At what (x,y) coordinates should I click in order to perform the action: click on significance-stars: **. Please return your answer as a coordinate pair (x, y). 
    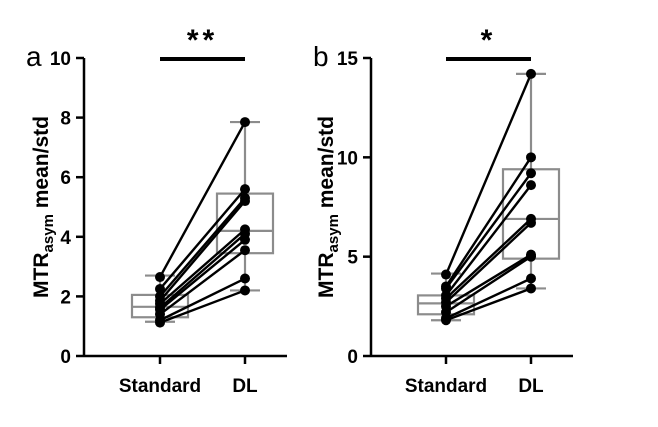
    Looking at the image, I should click on (202, 40).